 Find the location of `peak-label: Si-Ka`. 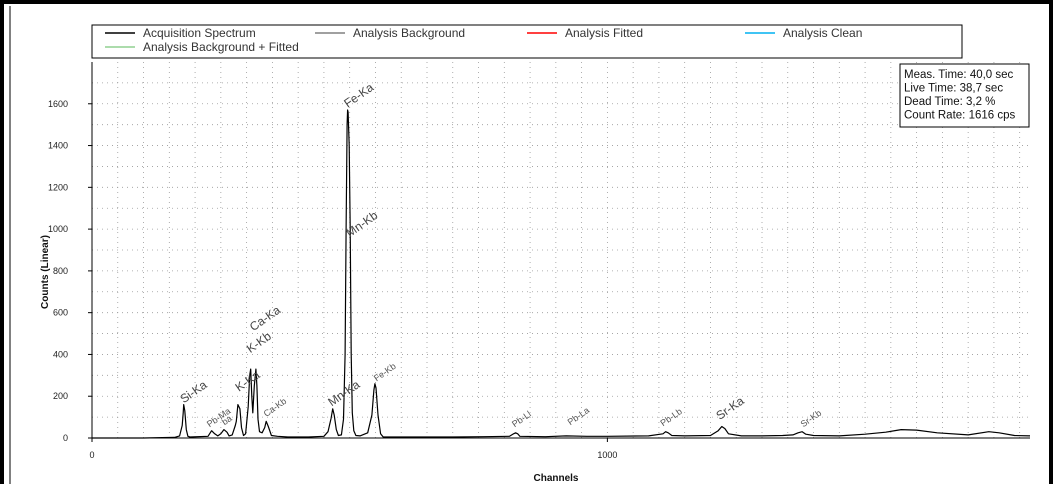

peak-label: Si-Ka is located at coordinates (193, 392).